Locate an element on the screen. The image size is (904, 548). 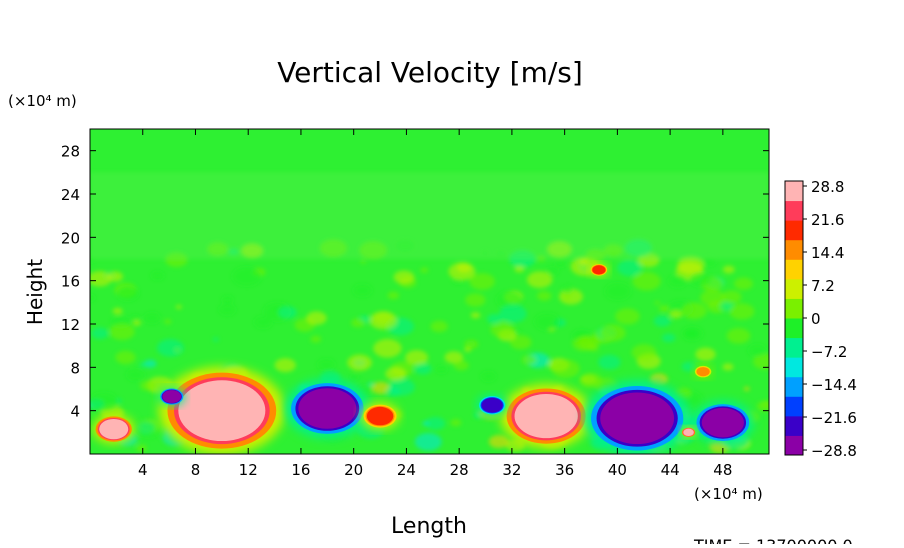
colorbar-tick-label: 14.4 is located at coordinates (827, 253).